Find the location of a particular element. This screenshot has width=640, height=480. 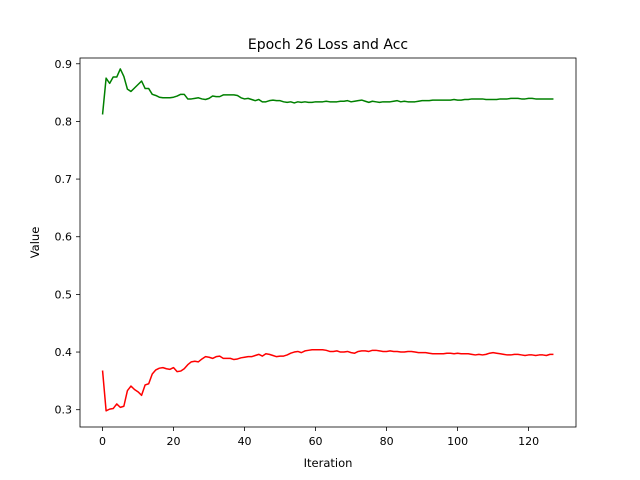

x-tick-label: 0 is located at coordinates (102, 441).